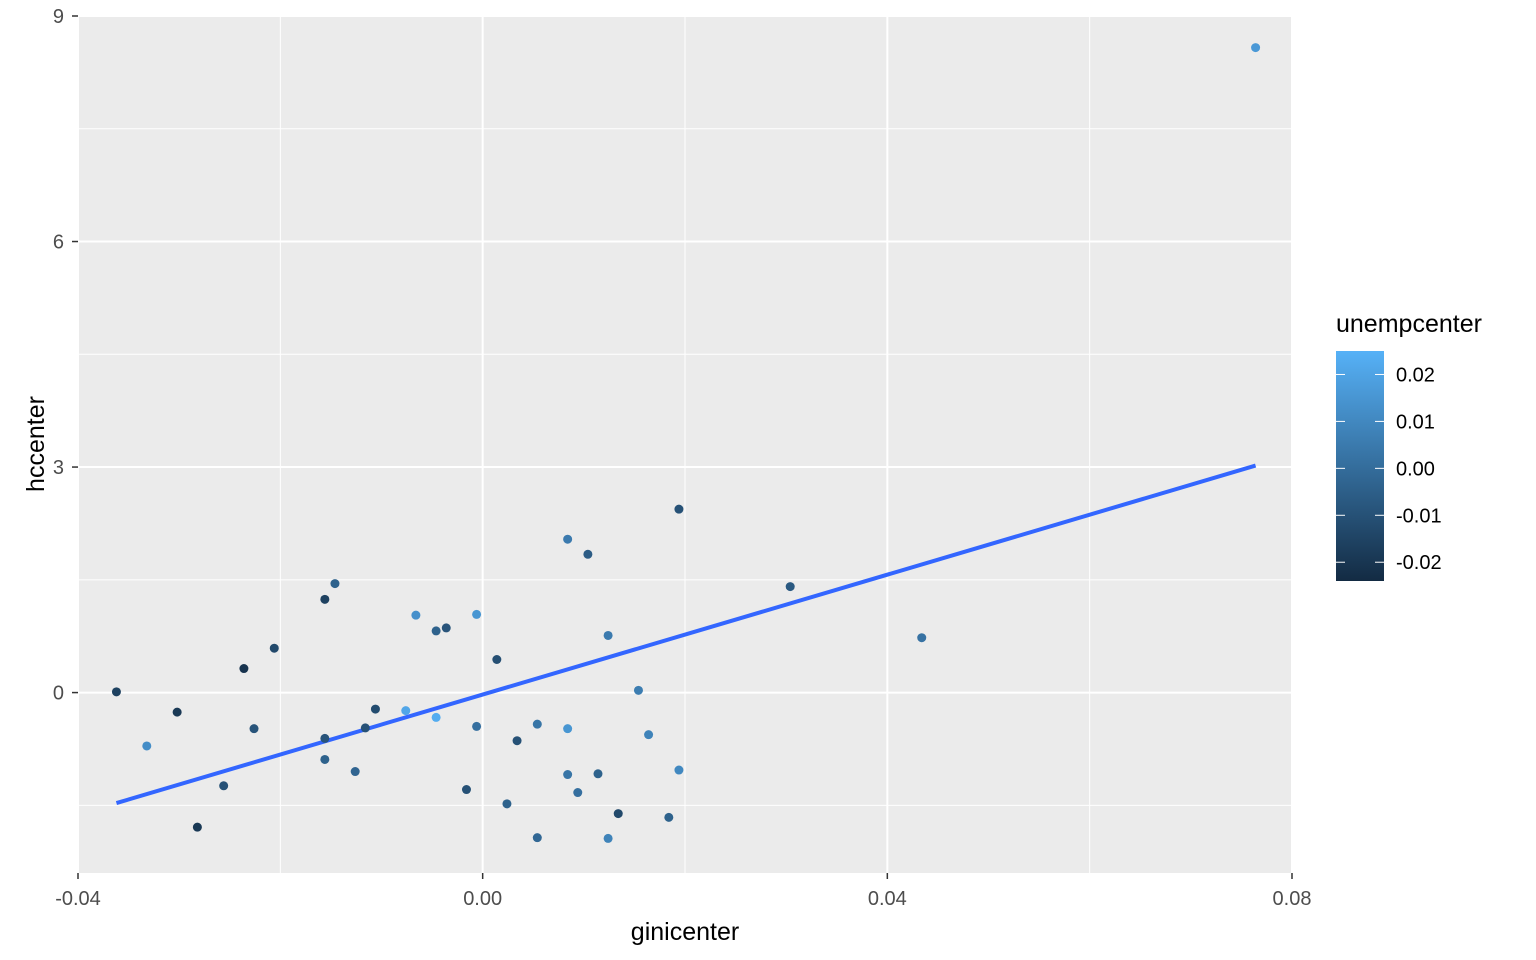 Image resolution: width=1536 pixels, height=960 pixels. Describe the element at coordinates (1419, 516) in the screenshot. I see `legend-label: -0.01` at that location.